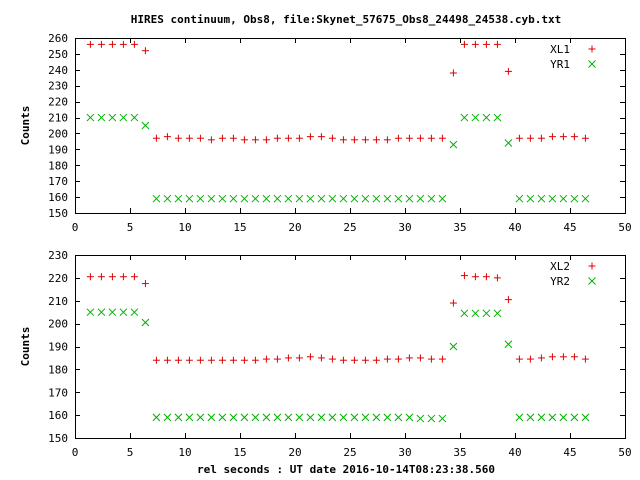 This screenshot has height=480, width=640. I want to click on y-tick-label: 200, so click(58, 133).